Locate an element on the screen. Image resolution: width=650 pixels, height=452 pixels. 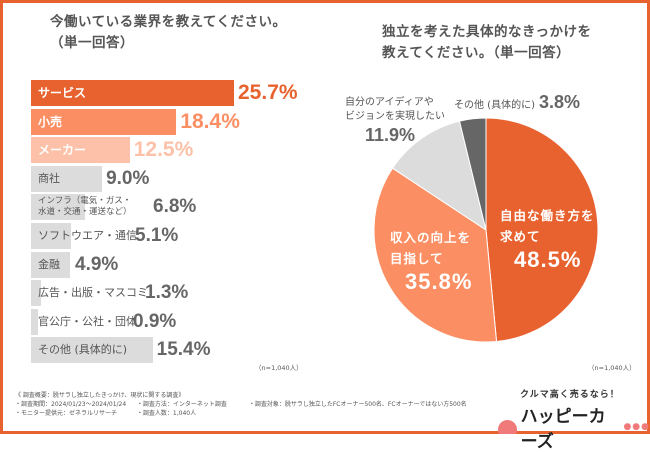
pie-label-vision-line2: ビジョンを実現したい is located at coordinates (395, 116).